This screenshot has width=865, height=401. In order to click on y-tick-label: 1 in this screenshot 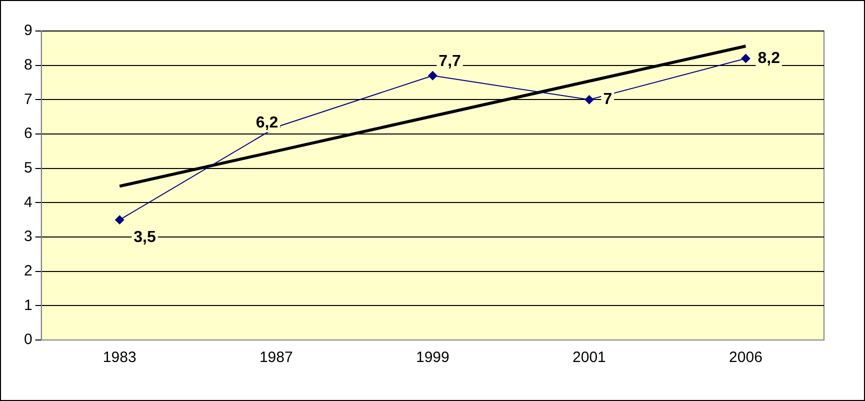, I will do `click(28, 305)`.